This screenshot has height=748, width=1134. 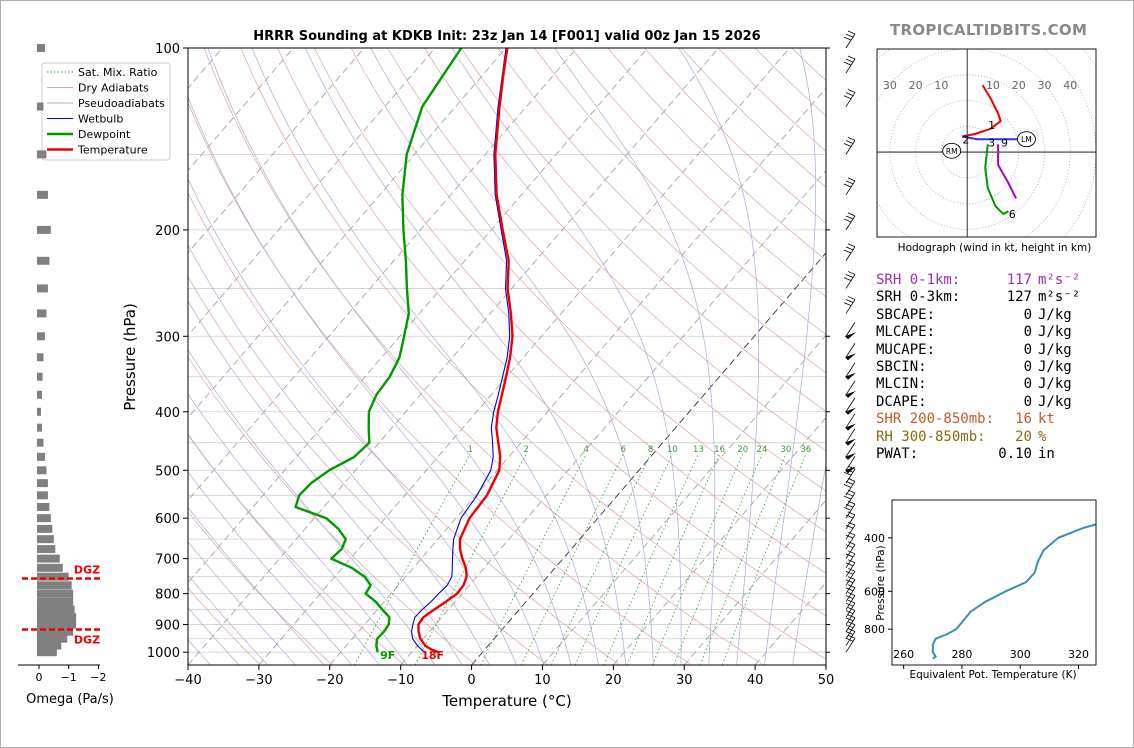 I want to click on omega-axis-label: Omega (Pa/s), so click(x=70, y=699).